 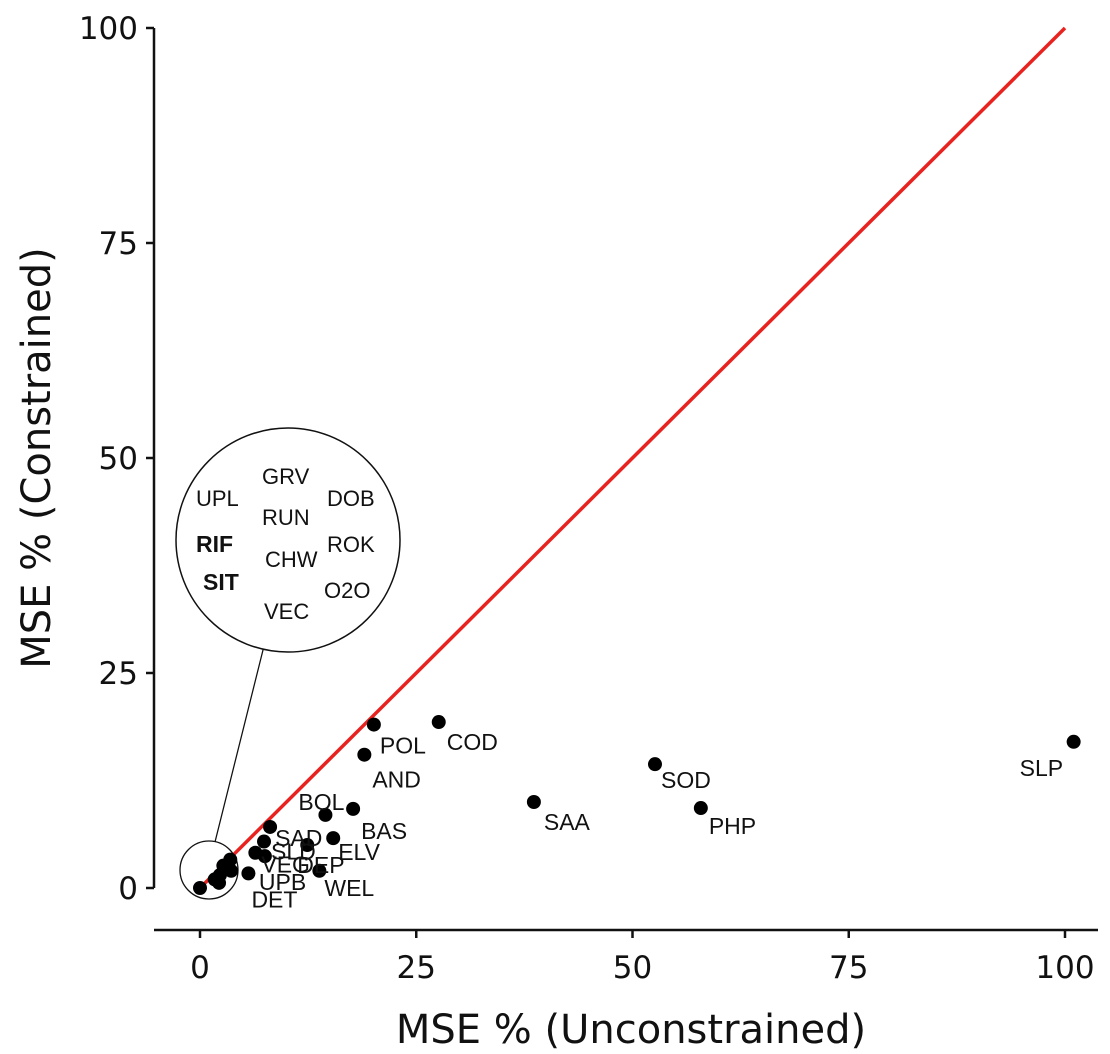 I want to click on y-tick-label: 50, so click(x=118, y=459).